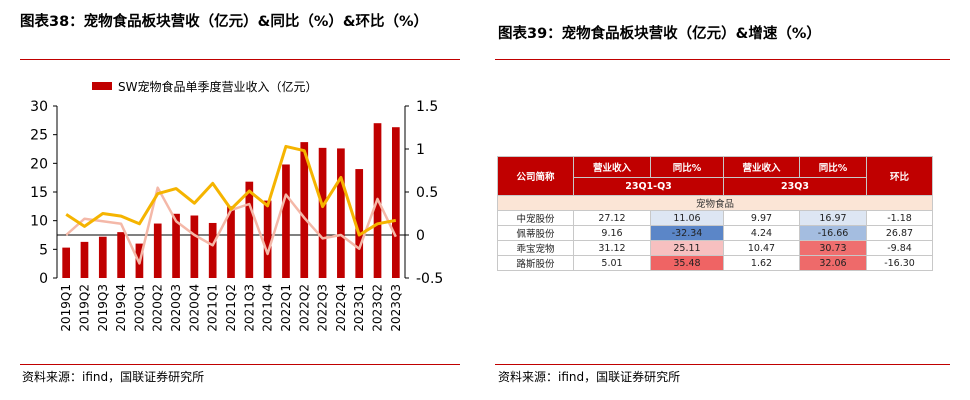 The height and width of the screenshot is (400, 970). What do you see at coordinates (420, 236) in the screenshot?
I see `right-tick-label: 0` at bounding box center [420, 236].